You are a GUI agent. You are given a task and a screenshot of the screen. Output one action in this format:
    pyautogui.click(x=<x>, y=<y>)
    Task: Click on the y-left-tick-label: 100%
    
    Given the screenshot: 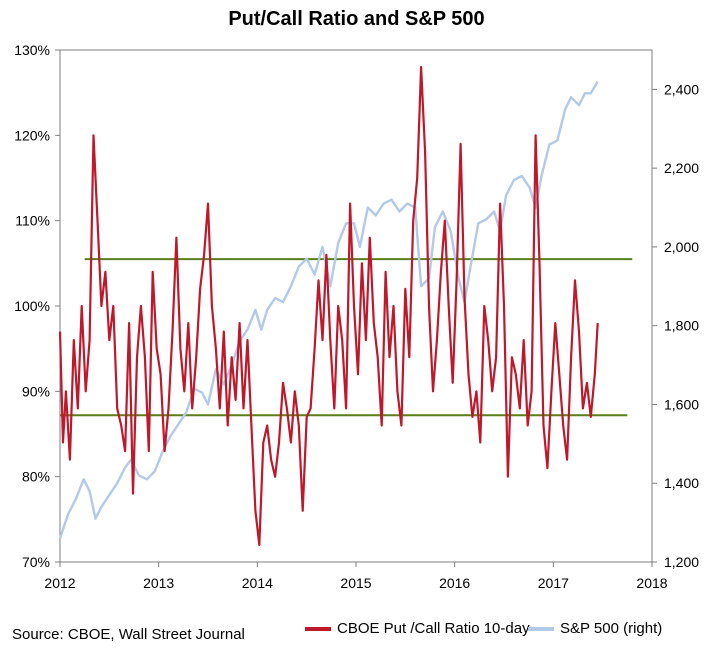 What is the action you would take?
    pyautogui.click(x=32, y=306)
    